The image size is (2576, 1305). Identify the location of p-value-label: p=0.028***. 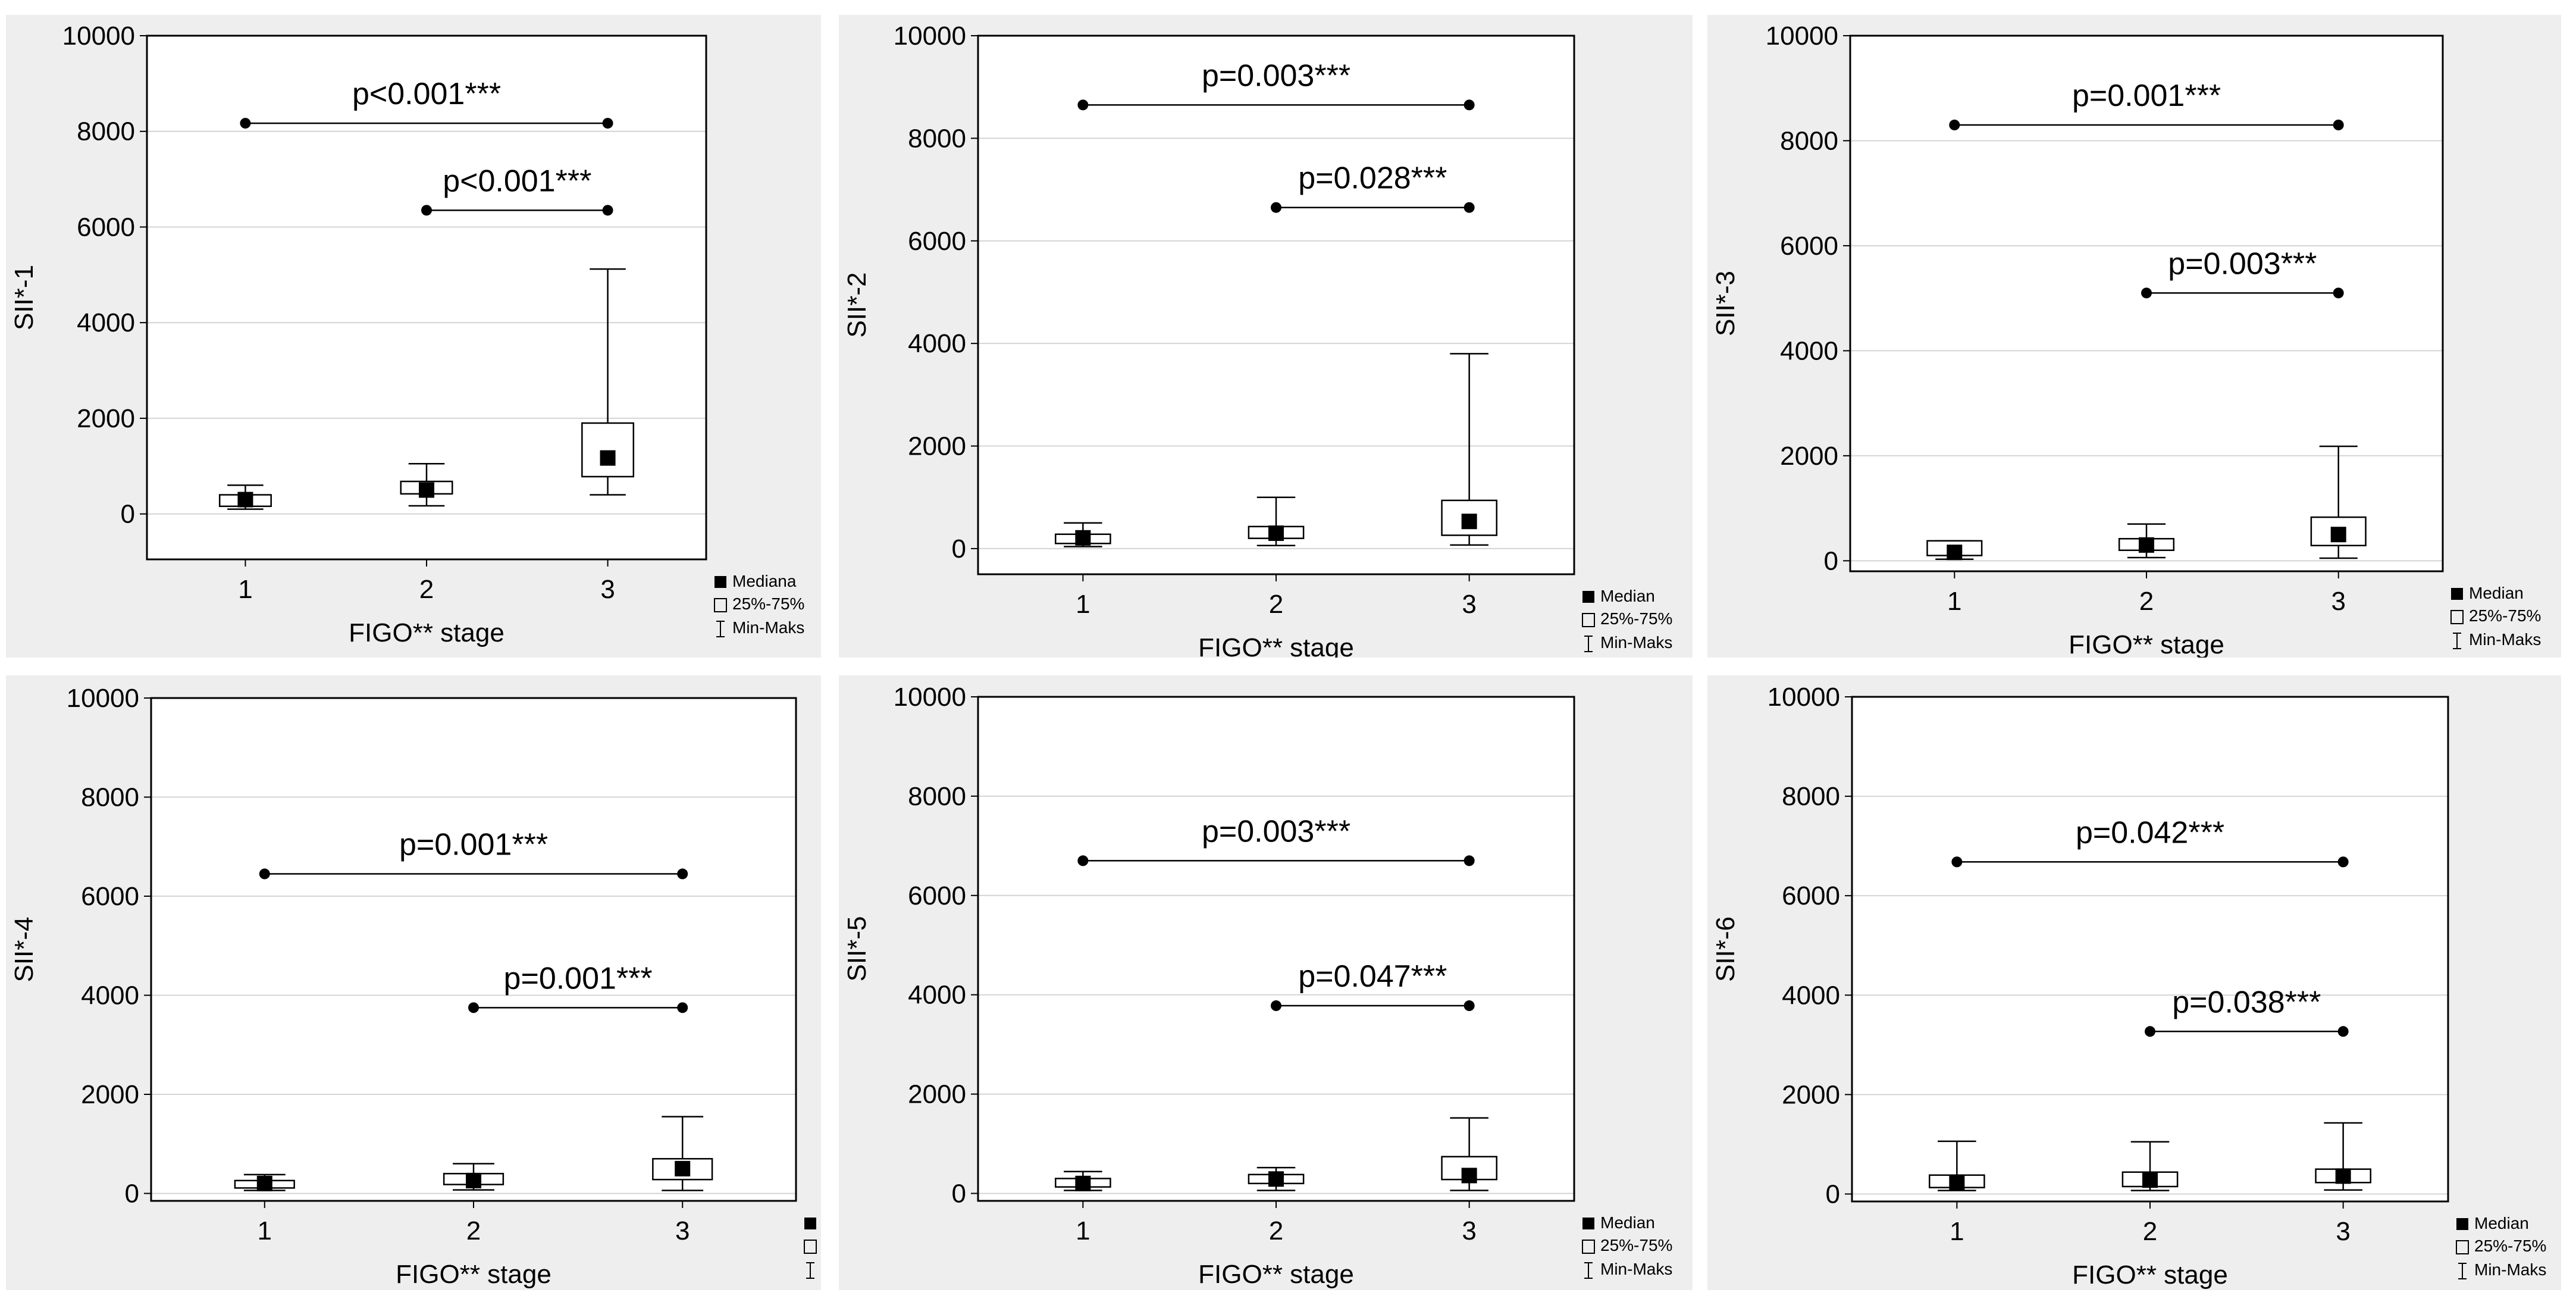
(1372, 178).